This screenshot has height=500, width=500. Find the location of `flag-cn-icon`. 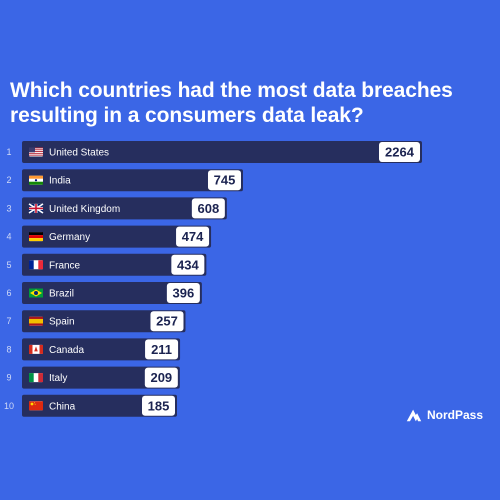

flag-cn-icon is located at coordinates (36, 406).